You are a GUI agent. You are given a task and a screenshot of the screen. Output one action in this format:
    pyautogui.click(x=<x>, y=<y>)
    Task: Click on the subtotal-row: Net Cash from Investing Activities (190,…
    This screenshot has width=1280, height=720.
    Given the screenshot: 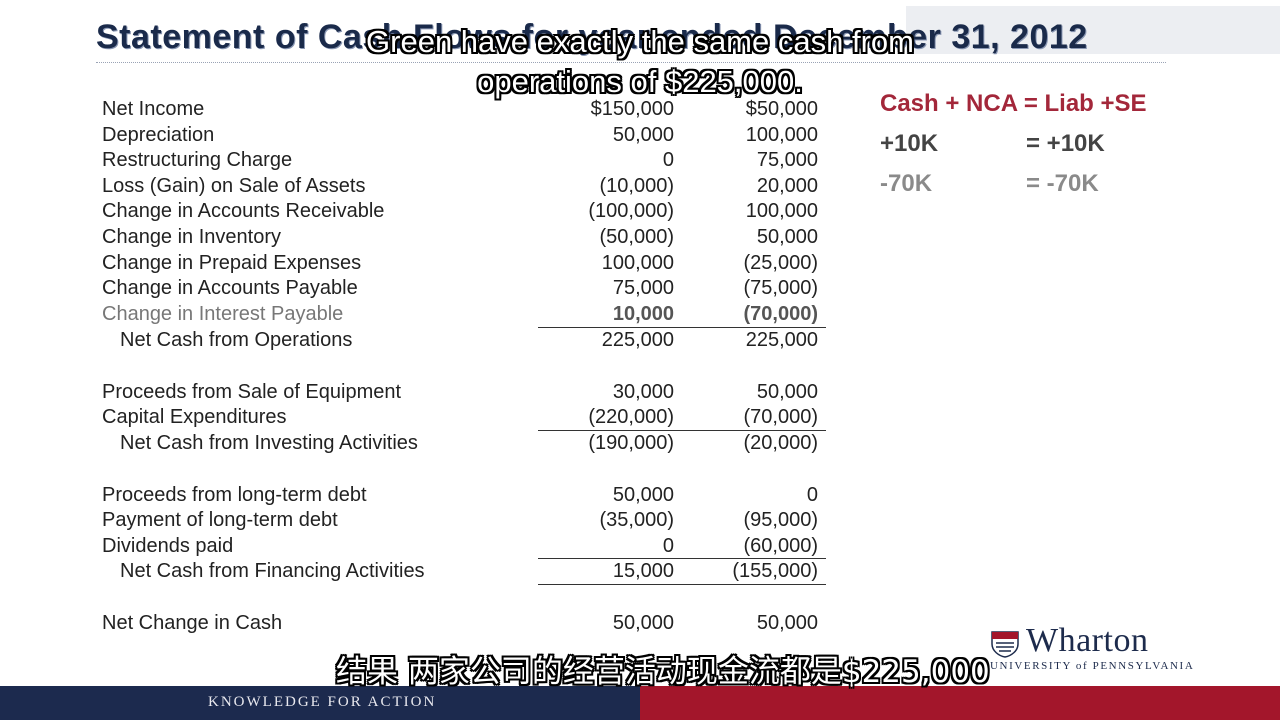 What is the action you would take?
    pyautogui.click(x=463, y=443)
    